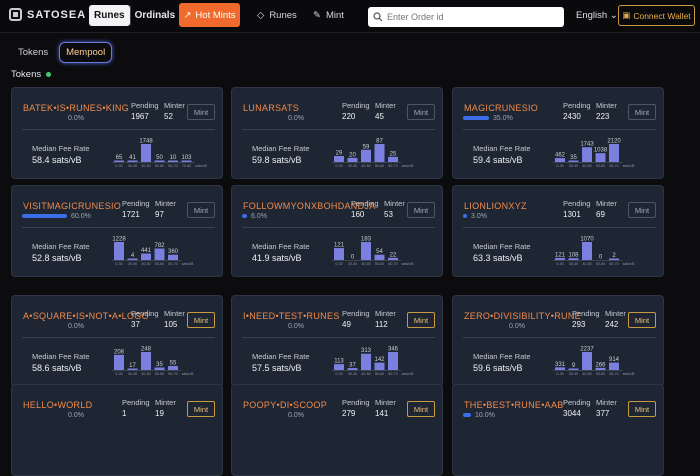 The width and height of the screenshot is (700, 476). I want to click on histogram-bucket-label: 60-70, so click(172, 264).